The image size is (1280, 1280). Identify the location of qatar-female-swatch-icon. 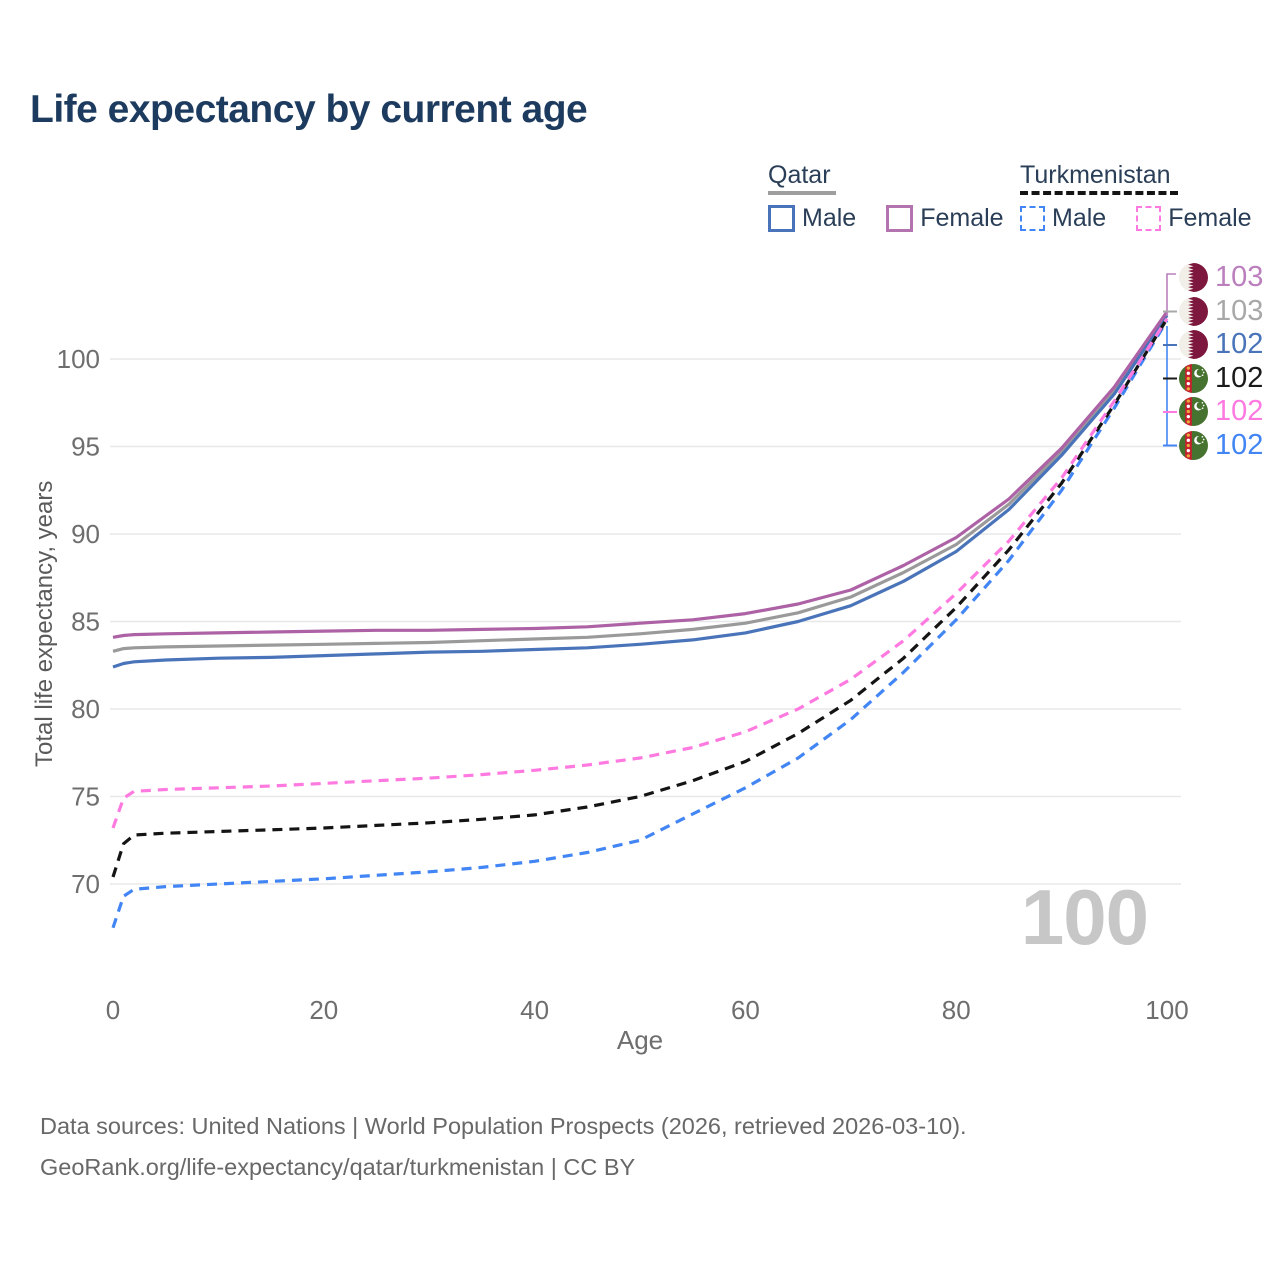
(900, 218).